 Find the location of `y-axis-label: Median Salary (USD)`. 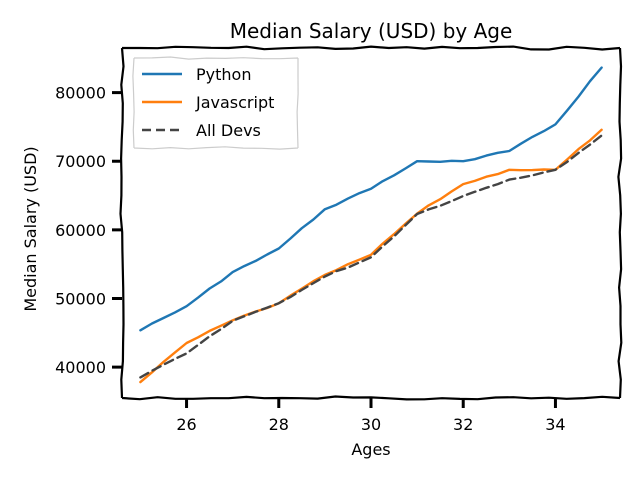

y-axis-label: Median Salary (USD) is located at coordinates (30, 228).